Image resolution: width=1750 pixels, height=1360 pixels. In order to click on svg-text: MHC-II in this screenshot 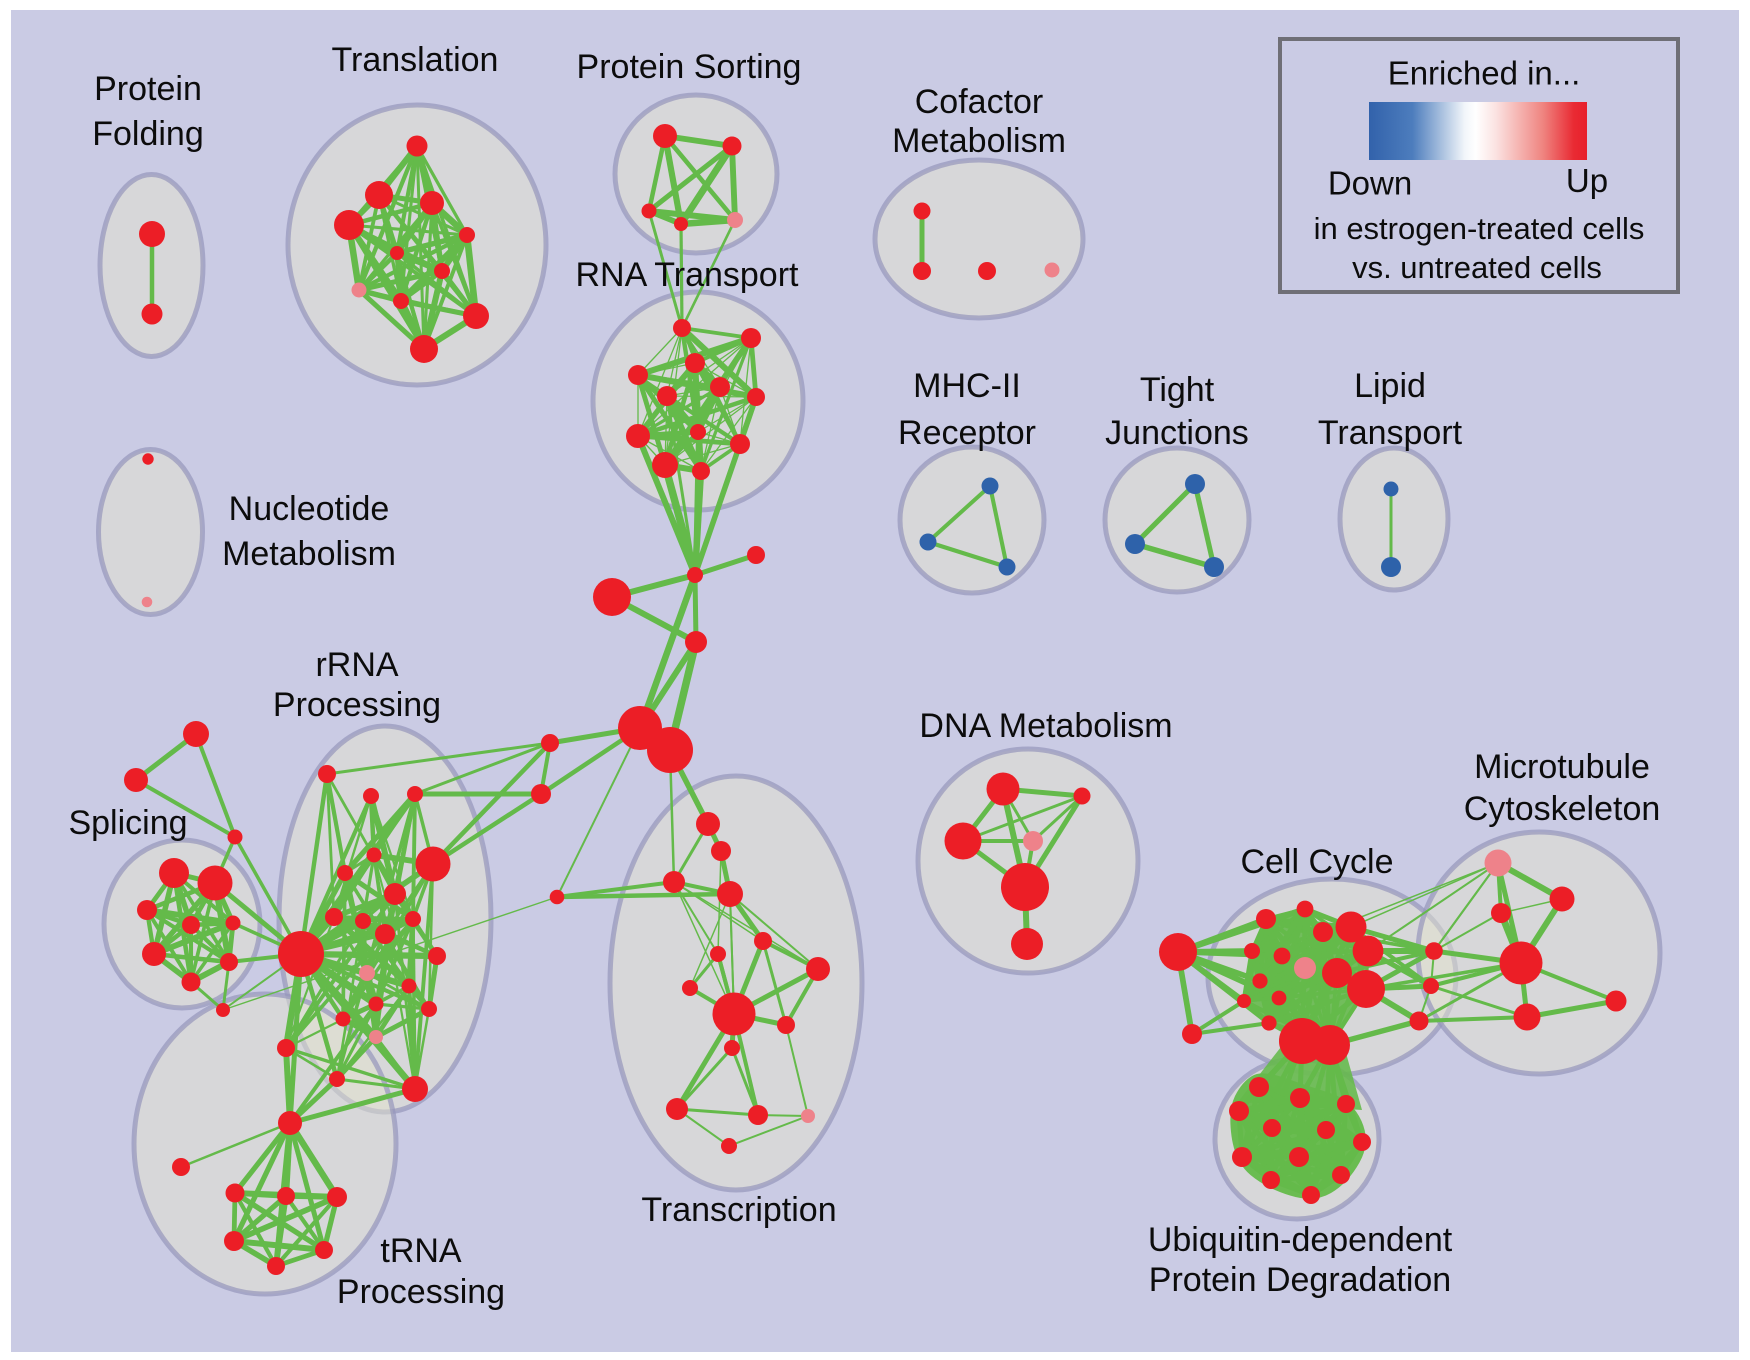, I will do `click(967, 386)`.